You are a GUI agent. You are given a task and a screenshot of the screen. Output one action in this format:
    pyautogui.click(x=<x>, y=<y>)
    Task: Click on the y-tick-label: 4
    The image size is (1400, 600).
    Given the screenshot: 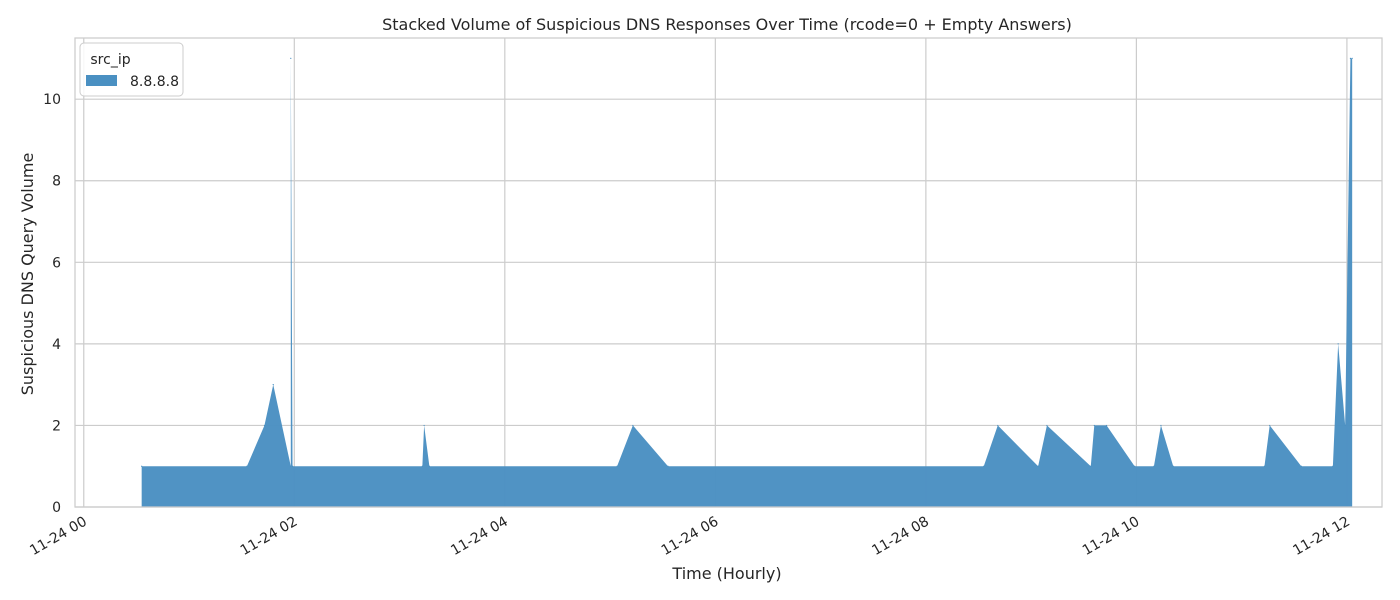 What is the action you would take?
    pyautogui.click(x=56, y=345)
    